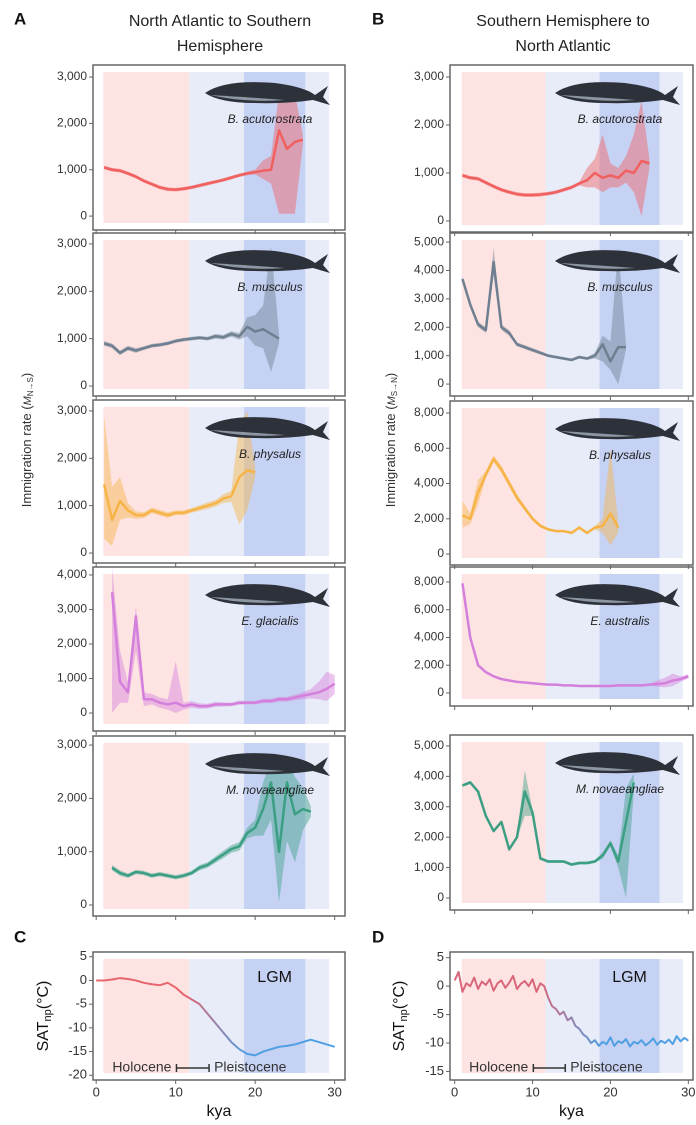  What do you see at coordinates (30, 386) in the screenshot?
I see `y-axis-label-part: N→S` at bounding box center [30, 386].